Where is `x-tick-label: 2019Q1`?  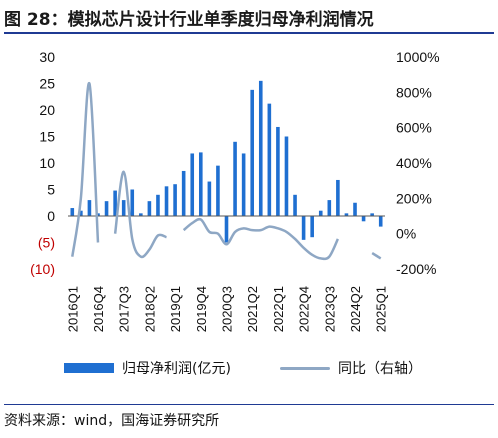
x-tick-label: 2019Q1 is located at coordinates (175, 309).